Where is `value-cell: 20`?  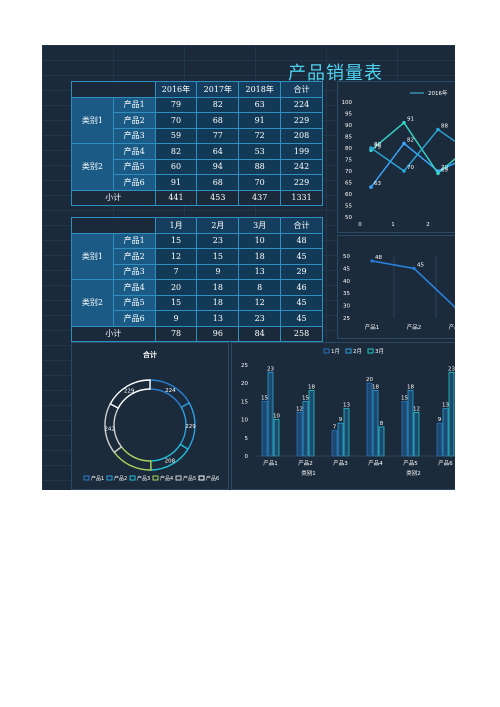 value-cell: 20 is located at coordinates (176, 287).